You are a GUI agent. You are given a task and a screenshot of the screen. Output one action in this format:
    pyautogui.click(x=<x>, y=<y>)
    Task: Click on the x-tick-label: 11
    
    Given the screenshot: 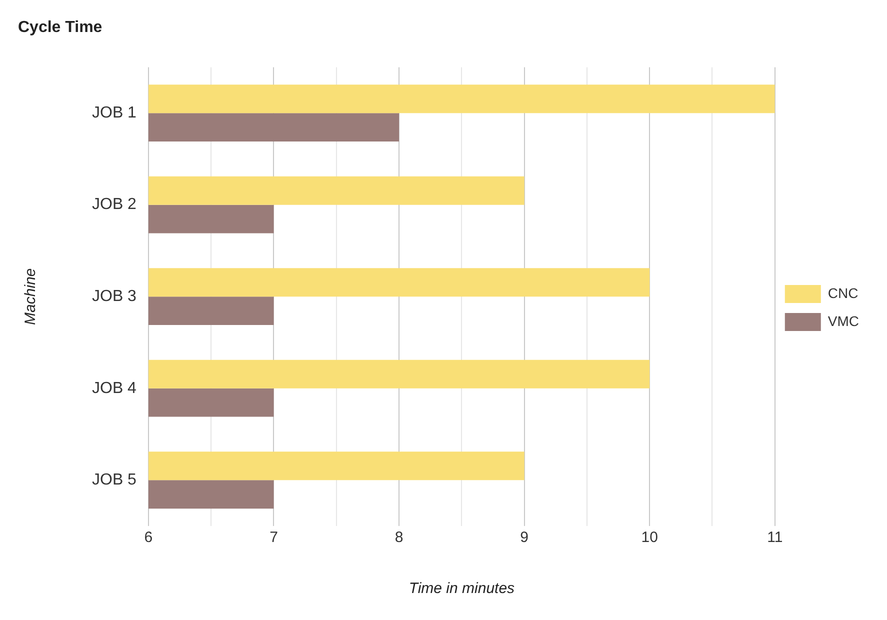 What is the action you would take?
    pyautogui.click(x=775, y=537)
    